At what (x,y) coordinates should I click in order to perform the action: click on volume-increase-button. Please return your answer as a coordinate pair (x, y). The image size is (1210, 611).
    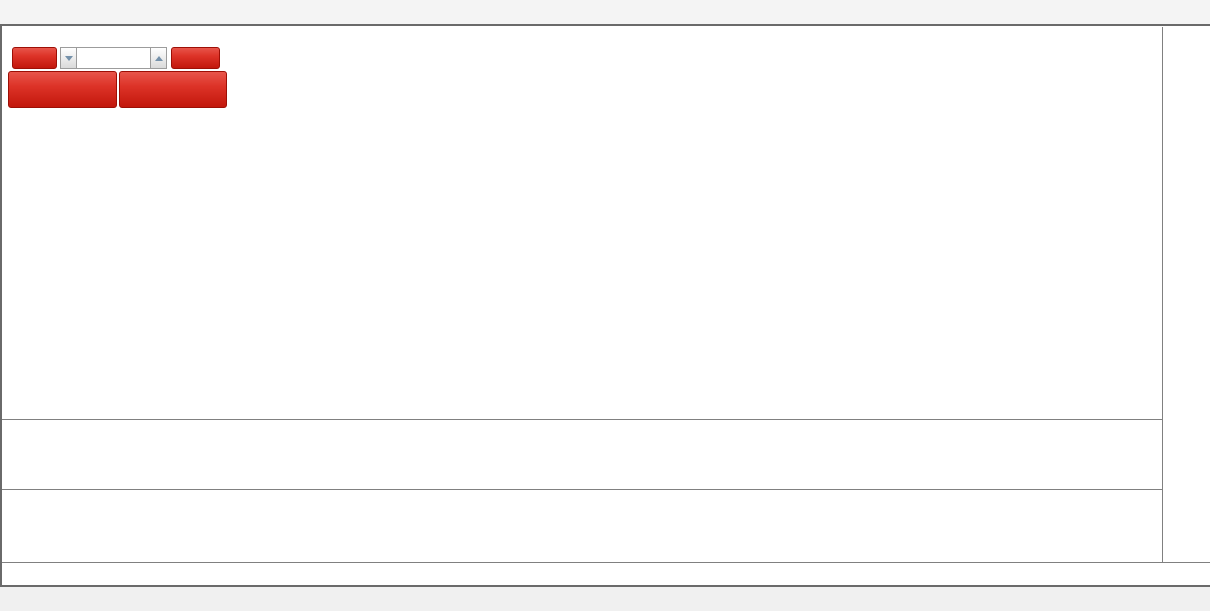
    Looking at the image, I should click on (158, 58).